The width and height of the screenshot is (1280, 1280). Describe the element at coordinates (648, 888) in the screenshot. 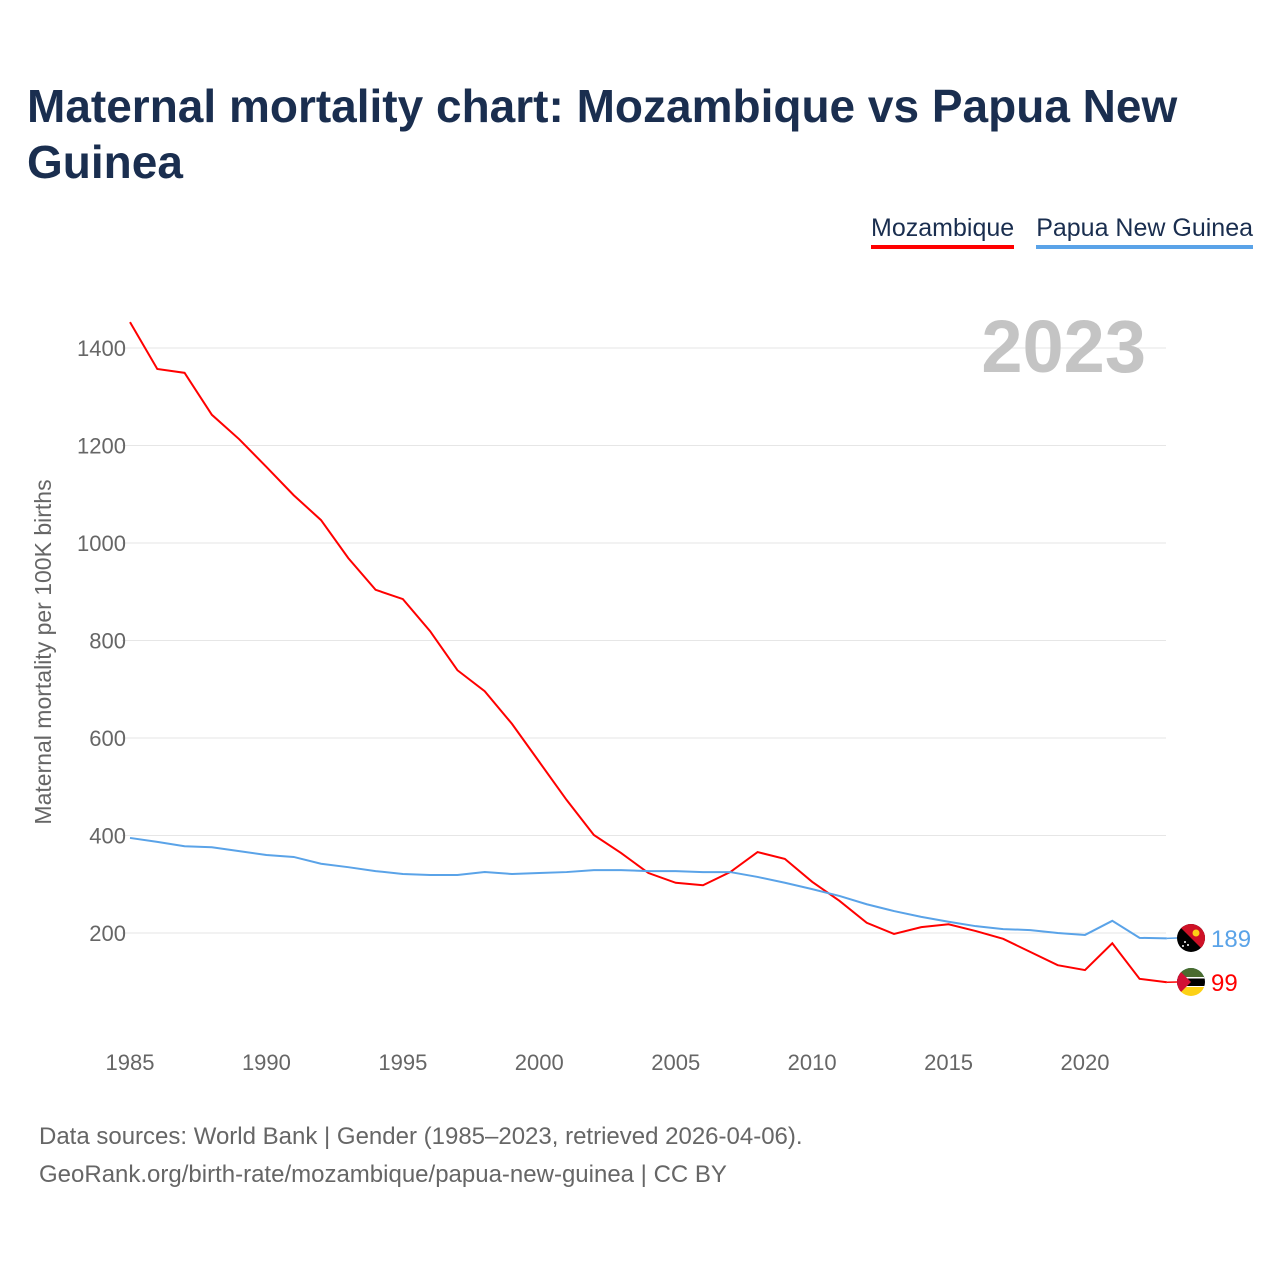

I see `series-line-papua-new-guinea` at that location.